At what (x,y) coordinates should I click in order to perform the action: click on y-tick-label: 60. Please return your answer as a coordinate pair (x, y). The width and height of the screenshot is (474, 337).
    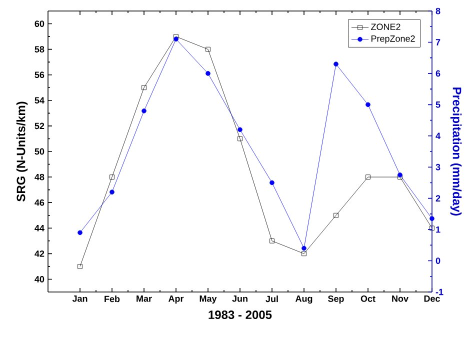
    Looking at the image, I should click on (39, 23).